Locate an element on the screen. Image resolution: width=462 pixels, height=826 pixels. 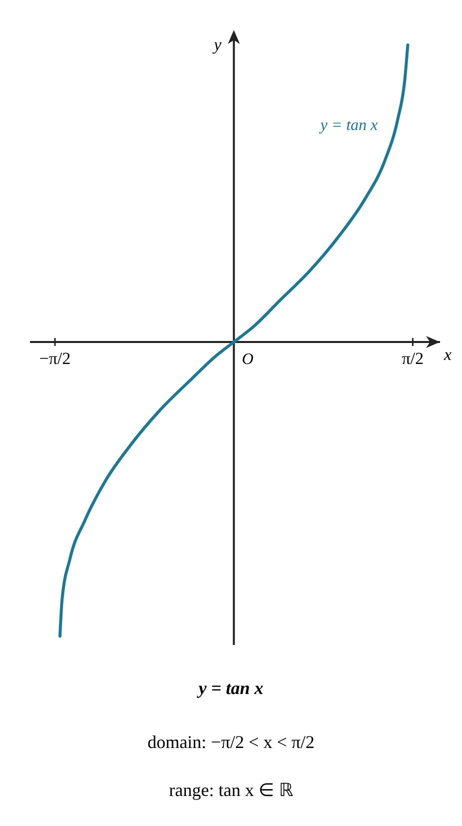
y-axis-title: y is located at coordinates (217, 44).